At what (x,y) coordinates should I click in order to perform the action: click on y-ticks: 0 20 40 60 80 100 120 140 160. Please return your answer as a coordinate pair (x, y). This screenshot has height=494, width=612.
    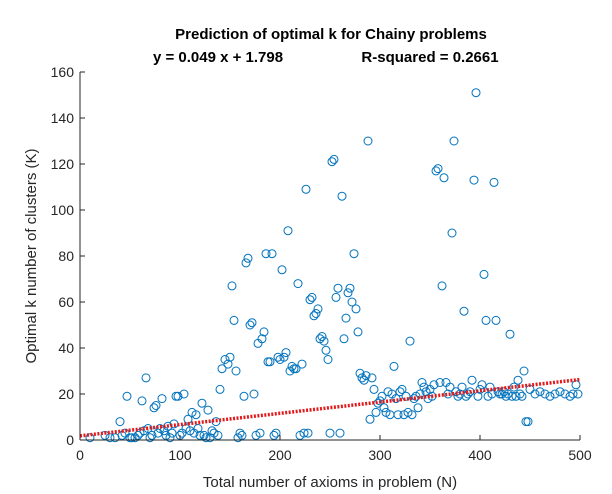
    Looking at the image, I should click on (68, 256).